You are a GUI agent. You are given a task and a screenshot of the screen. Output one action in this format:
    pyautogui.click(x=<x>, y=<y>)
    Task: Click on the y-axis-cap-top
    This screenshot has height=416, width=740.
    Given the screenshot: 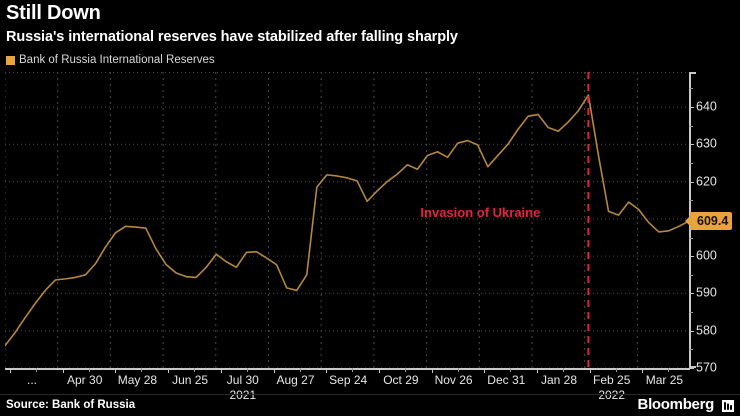 What is the action you would take?
    pyautogui.click(x=692, y=73)
    